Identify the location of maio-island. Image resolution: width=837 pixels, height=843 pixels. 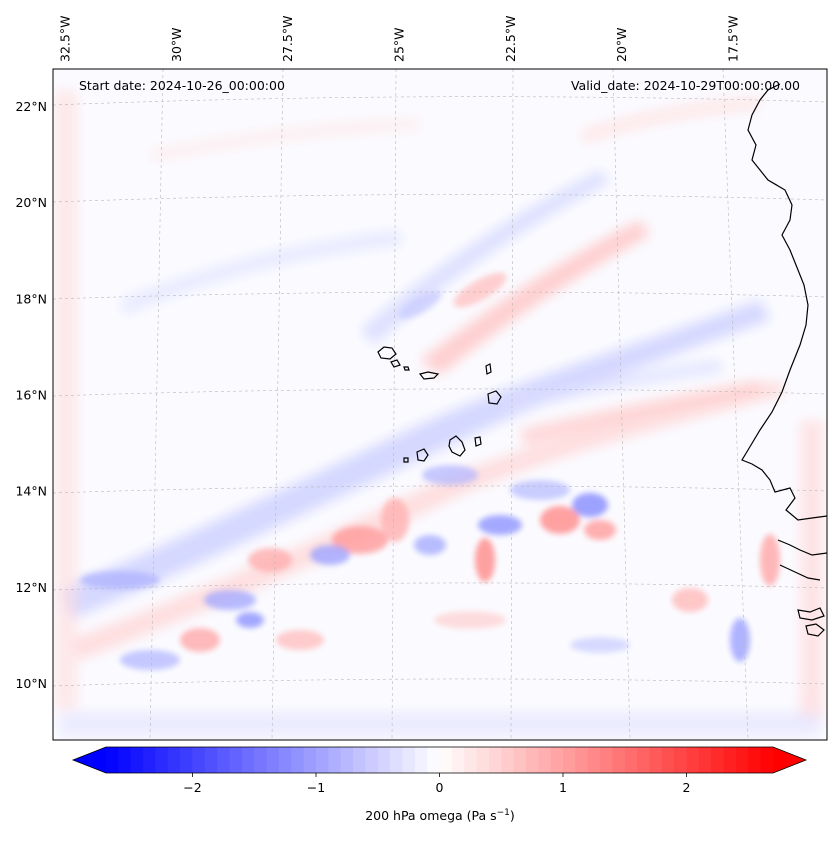
(478, 441).